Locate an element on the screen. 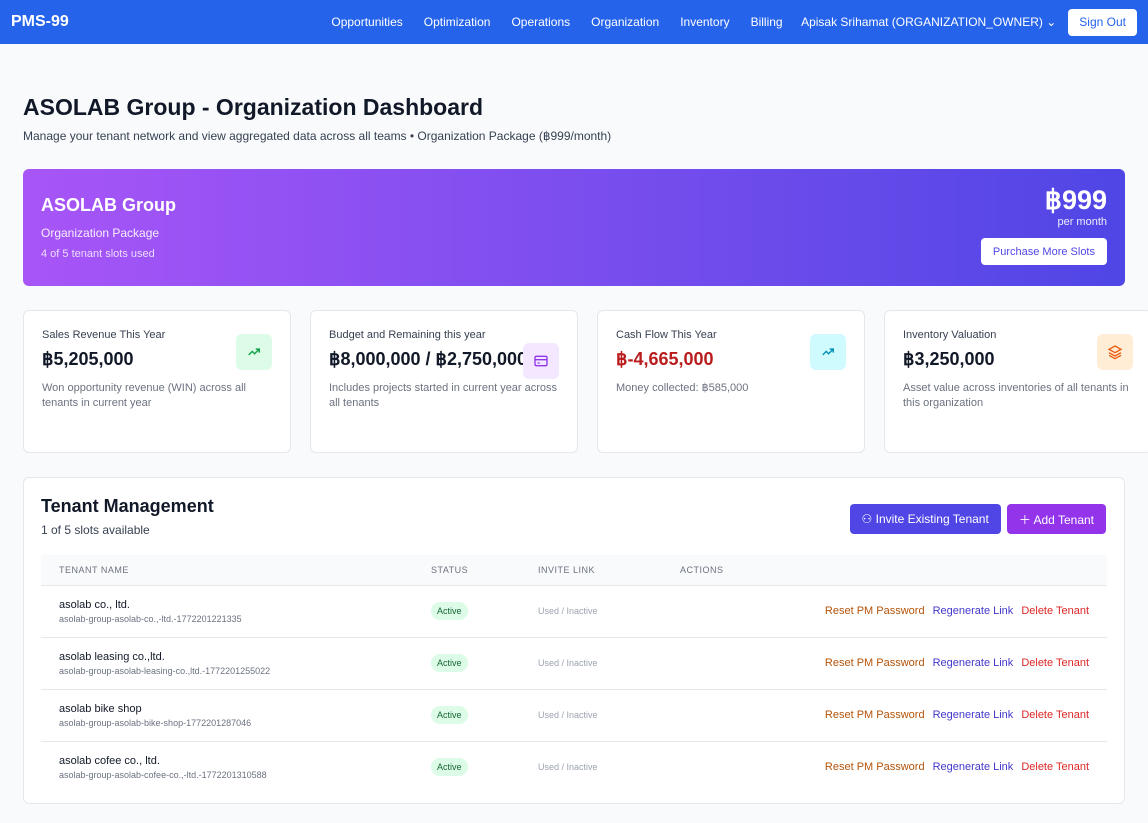  invite-tenant-button: ⚇ Invite Existing Tenant is located at coordinates (925, 519).